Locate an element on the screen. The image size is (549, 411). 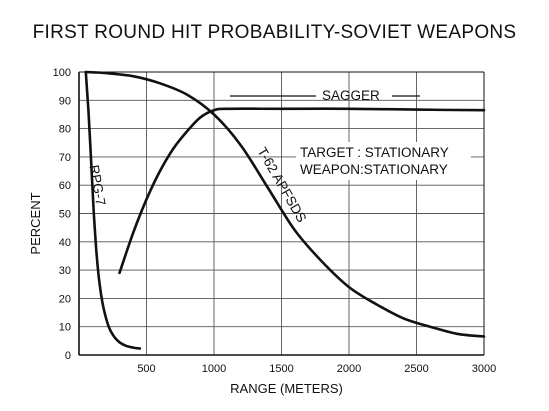
series-label-rpg-7: RPG-7 is located at coordinates (97, 185).